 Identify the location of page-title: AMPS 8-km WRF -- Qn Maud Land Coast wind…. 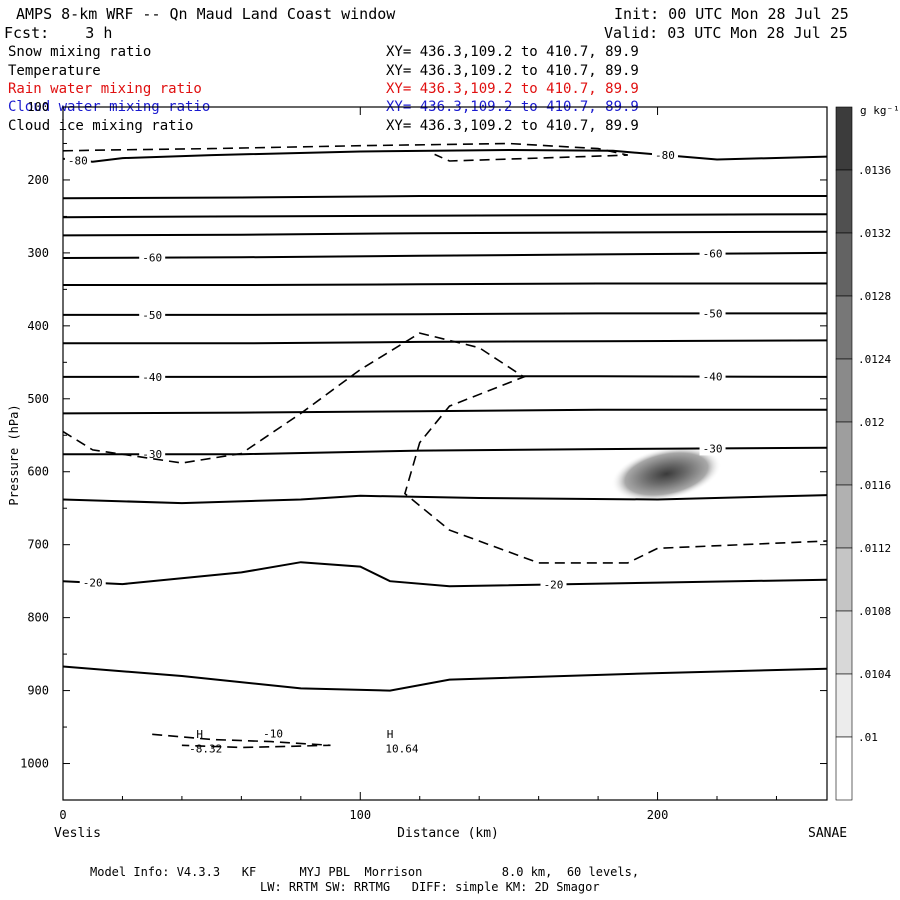
(206, 14).